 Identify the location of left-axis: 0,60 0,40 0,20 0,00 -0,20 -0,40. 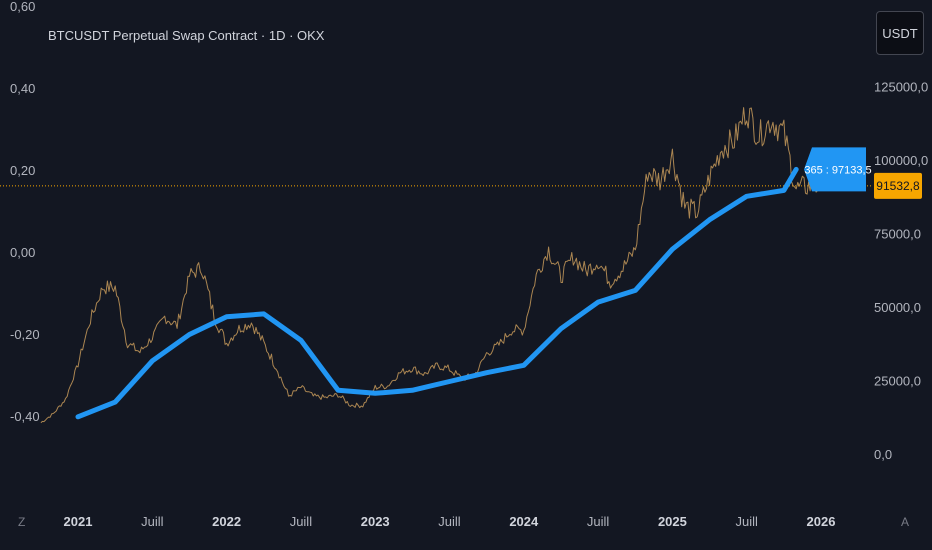
(25, 212).